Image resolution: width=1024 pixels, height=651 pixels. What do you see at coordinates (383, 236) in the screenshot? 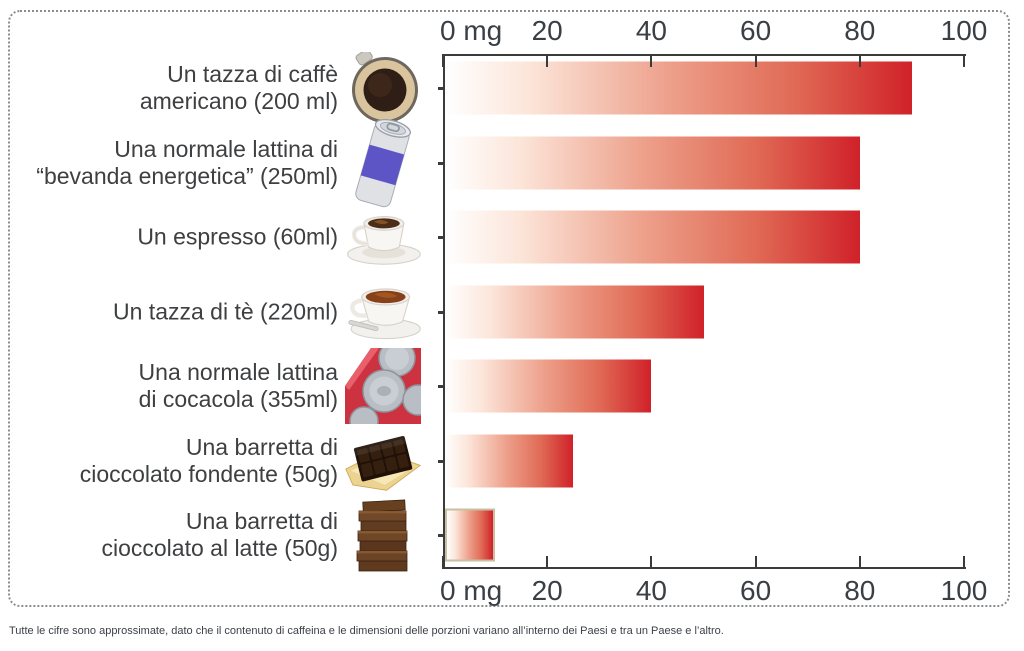
I see `espresso-cup-icon` at bounding box center [383, 236].